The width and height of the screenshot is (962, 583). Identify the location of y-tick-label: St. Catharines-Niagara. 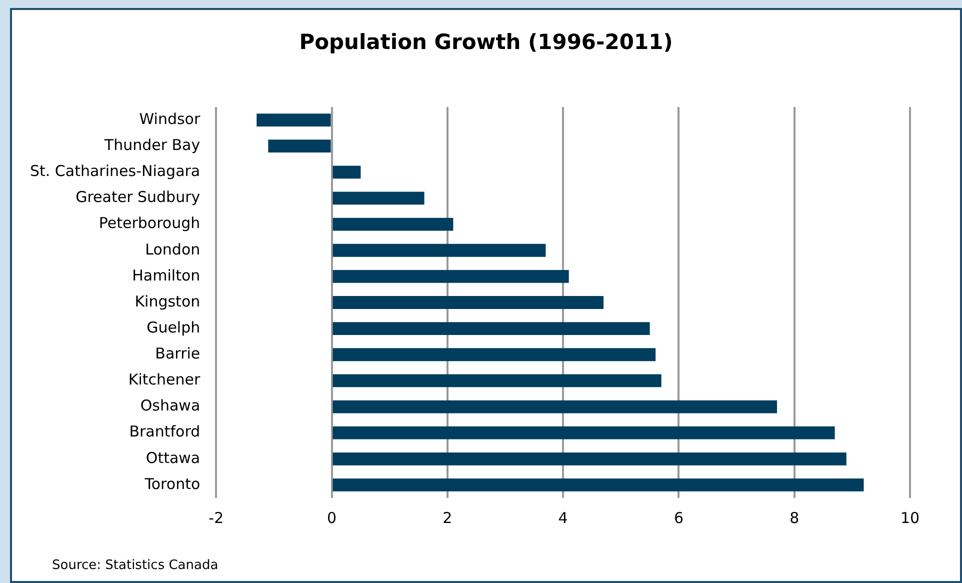
(115, 171).